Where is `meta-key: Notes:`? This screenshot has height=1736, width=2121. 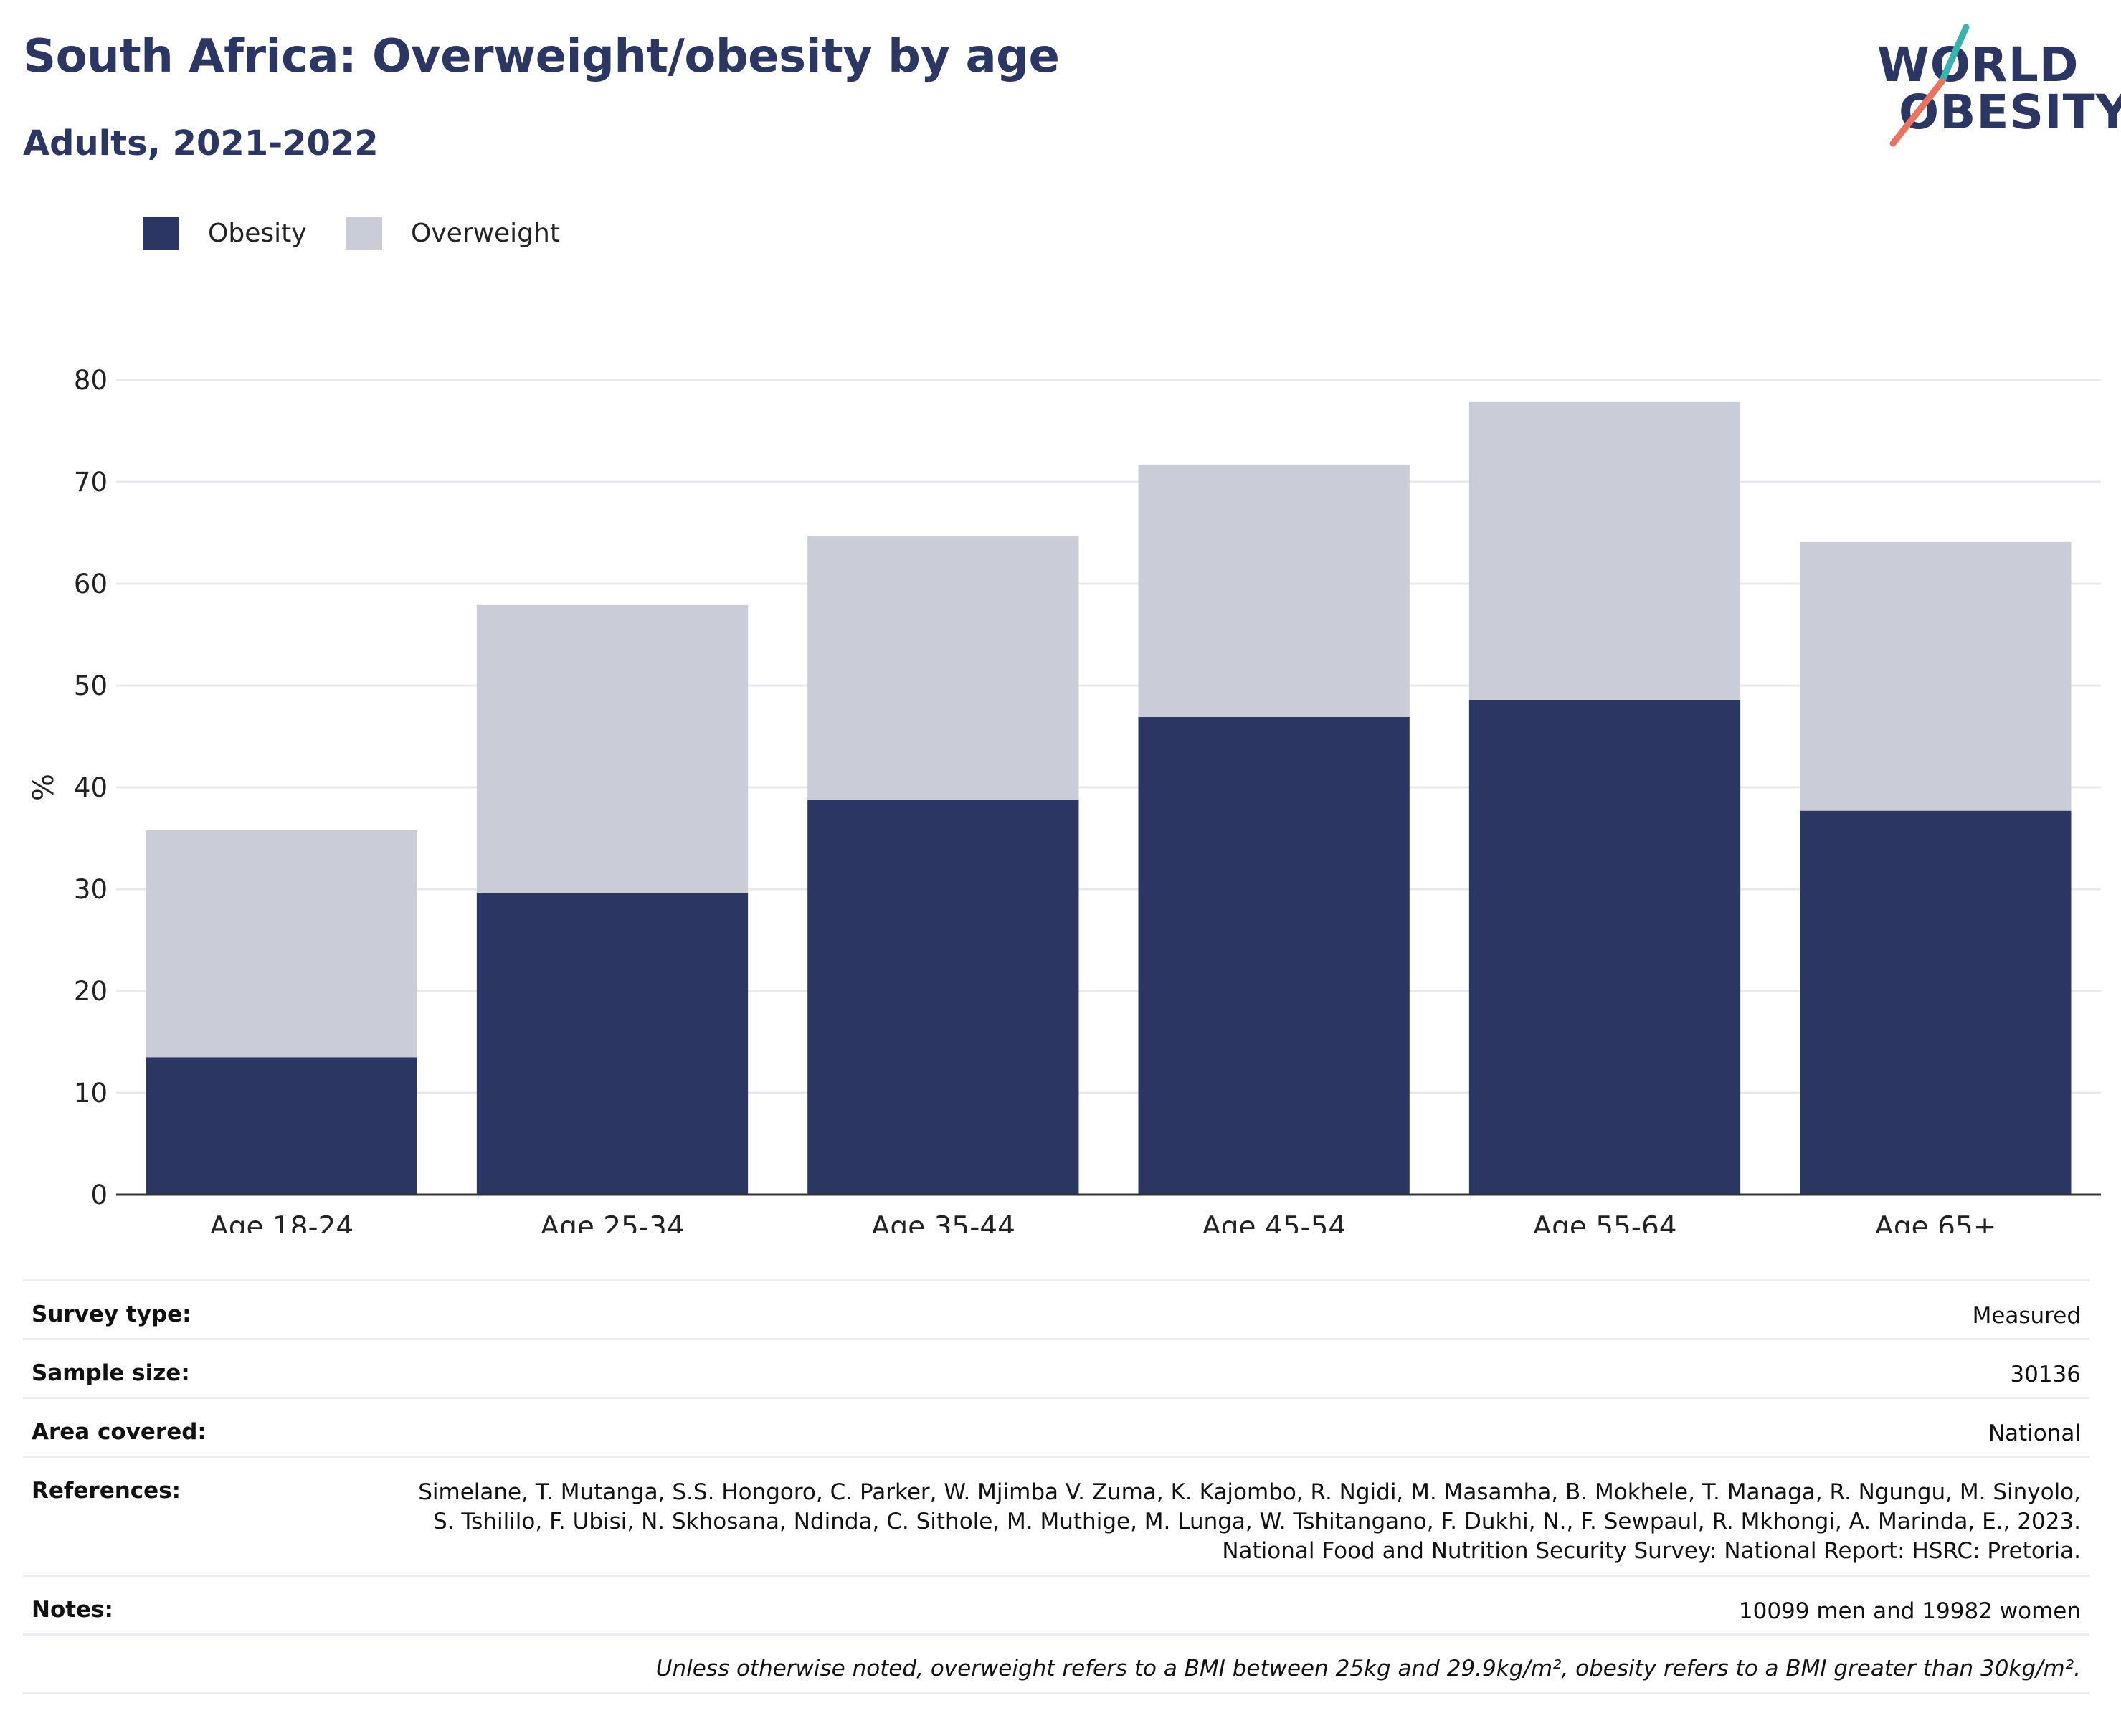
meta-key: Notes: is located at coordinates (72, 1610).